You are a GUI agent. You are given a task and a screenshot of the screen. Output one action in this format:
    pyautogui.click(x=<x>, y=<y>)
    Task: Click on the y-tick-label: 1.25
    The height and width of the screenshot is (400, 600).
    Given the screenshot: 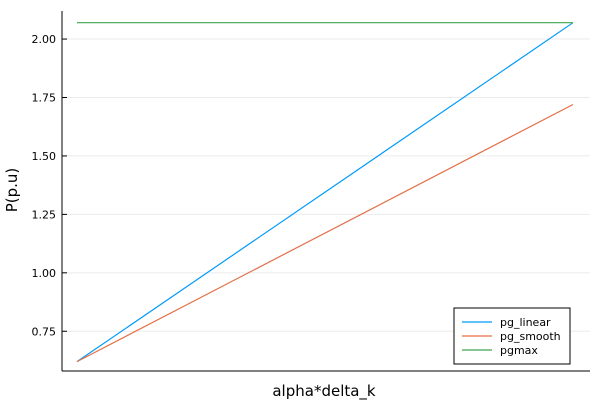 What is the action you would take?
    pyautogui.click(x=44, y=214)
    